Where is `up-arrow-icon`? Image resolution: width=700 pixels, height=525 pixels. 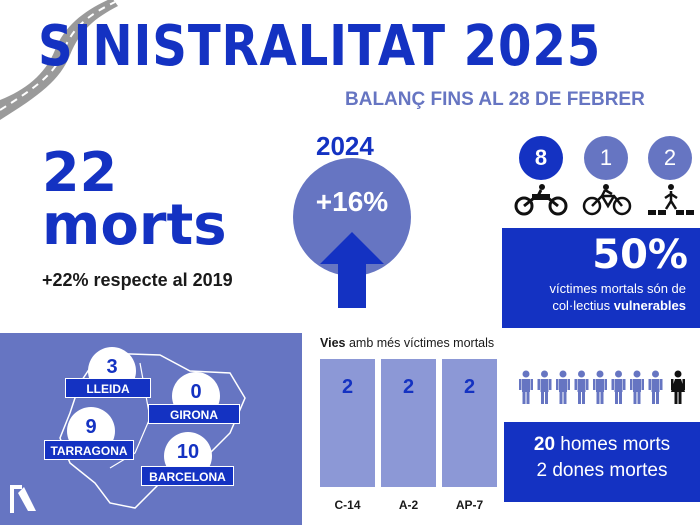 up-arrow-icon is located at coordinates (352, 270).